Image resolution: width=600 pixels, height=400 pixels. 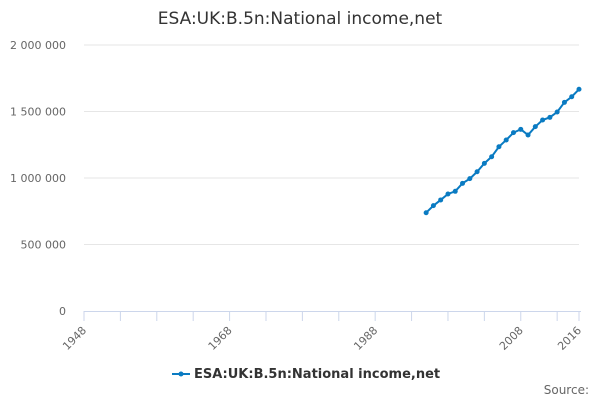 What do you see at coordinates (317, 374) in the screenshot?
I see `legend-label: ESA:UK:B.5n:National income,net` at bounding box center [317, 374].